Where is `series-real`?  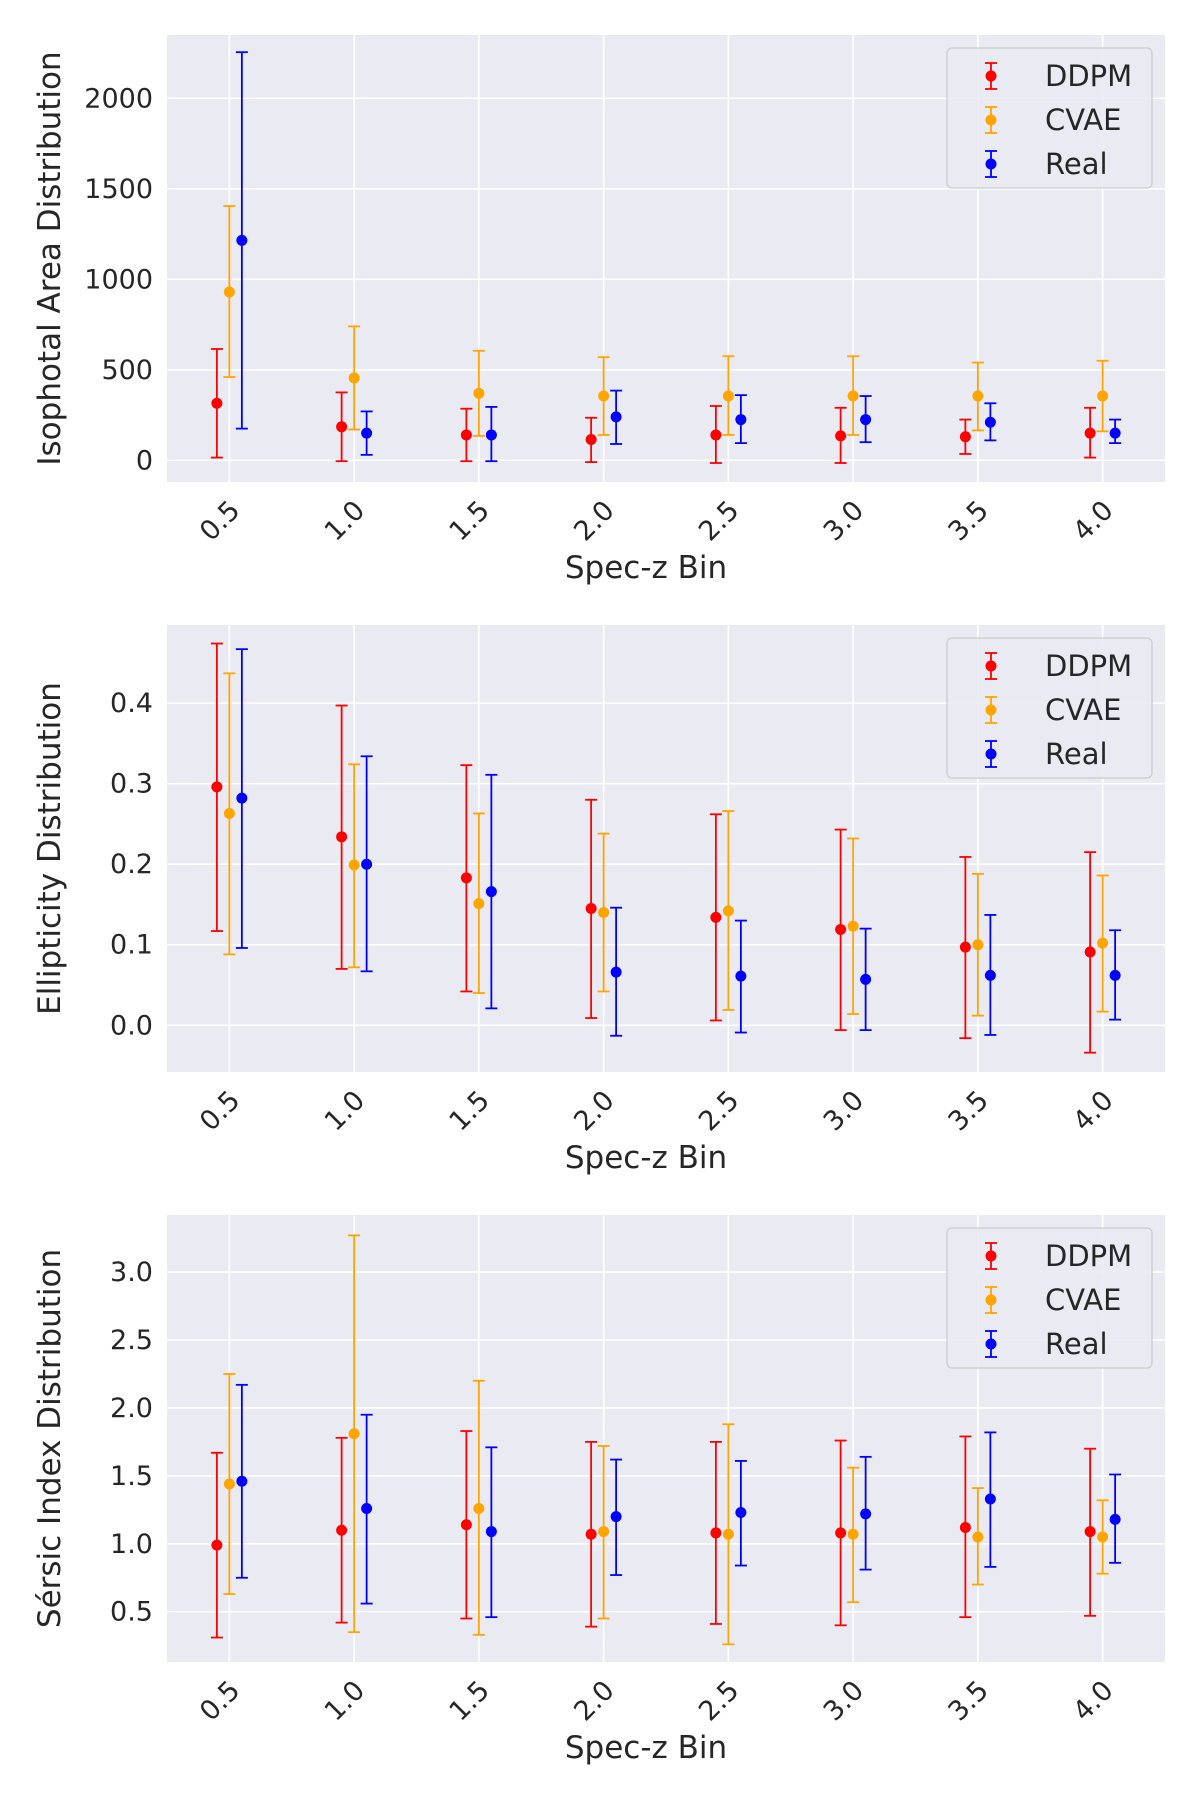 series-real is located at coordinates (678, 1501).